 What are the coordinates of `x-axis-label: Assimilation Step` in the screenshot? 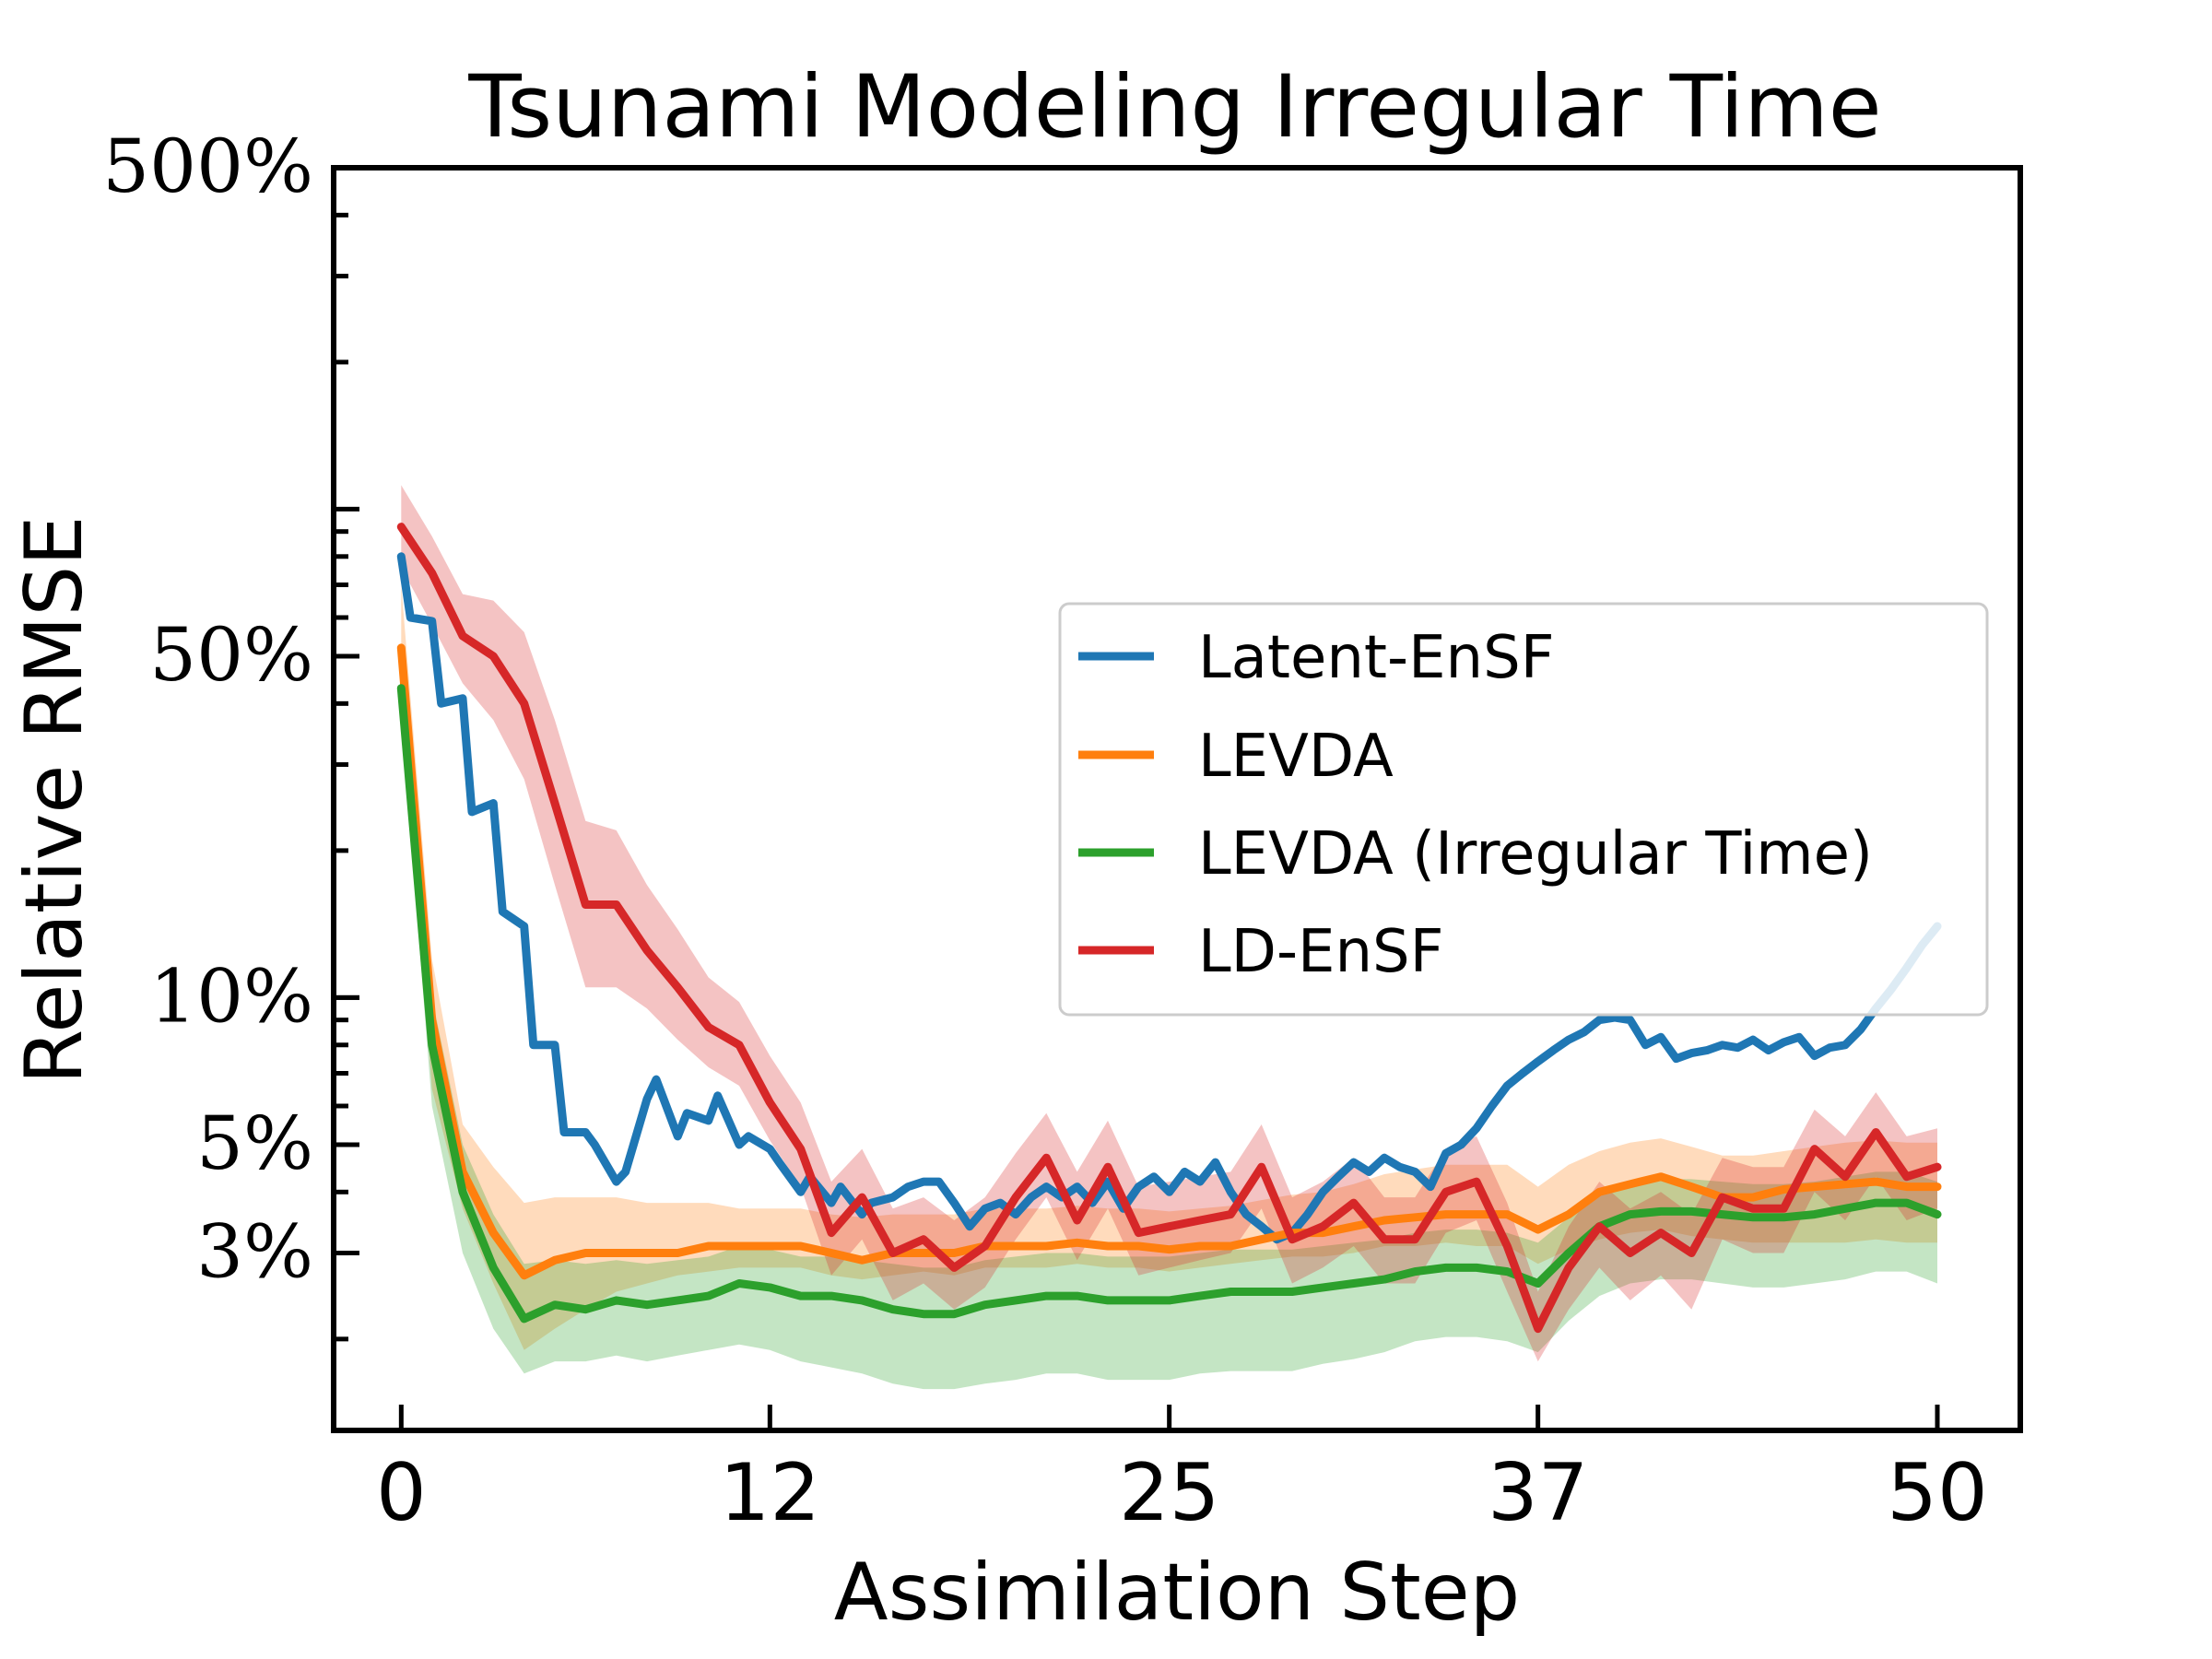 It's located at (1177, 1593).